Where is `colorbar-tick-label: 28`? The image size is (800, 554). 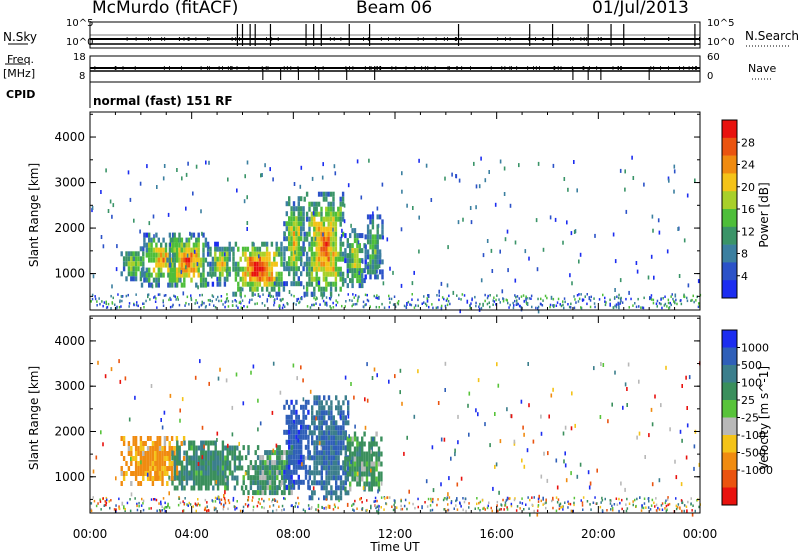
colorbar-tick-label: 28 is located at coordinates (748, 142).